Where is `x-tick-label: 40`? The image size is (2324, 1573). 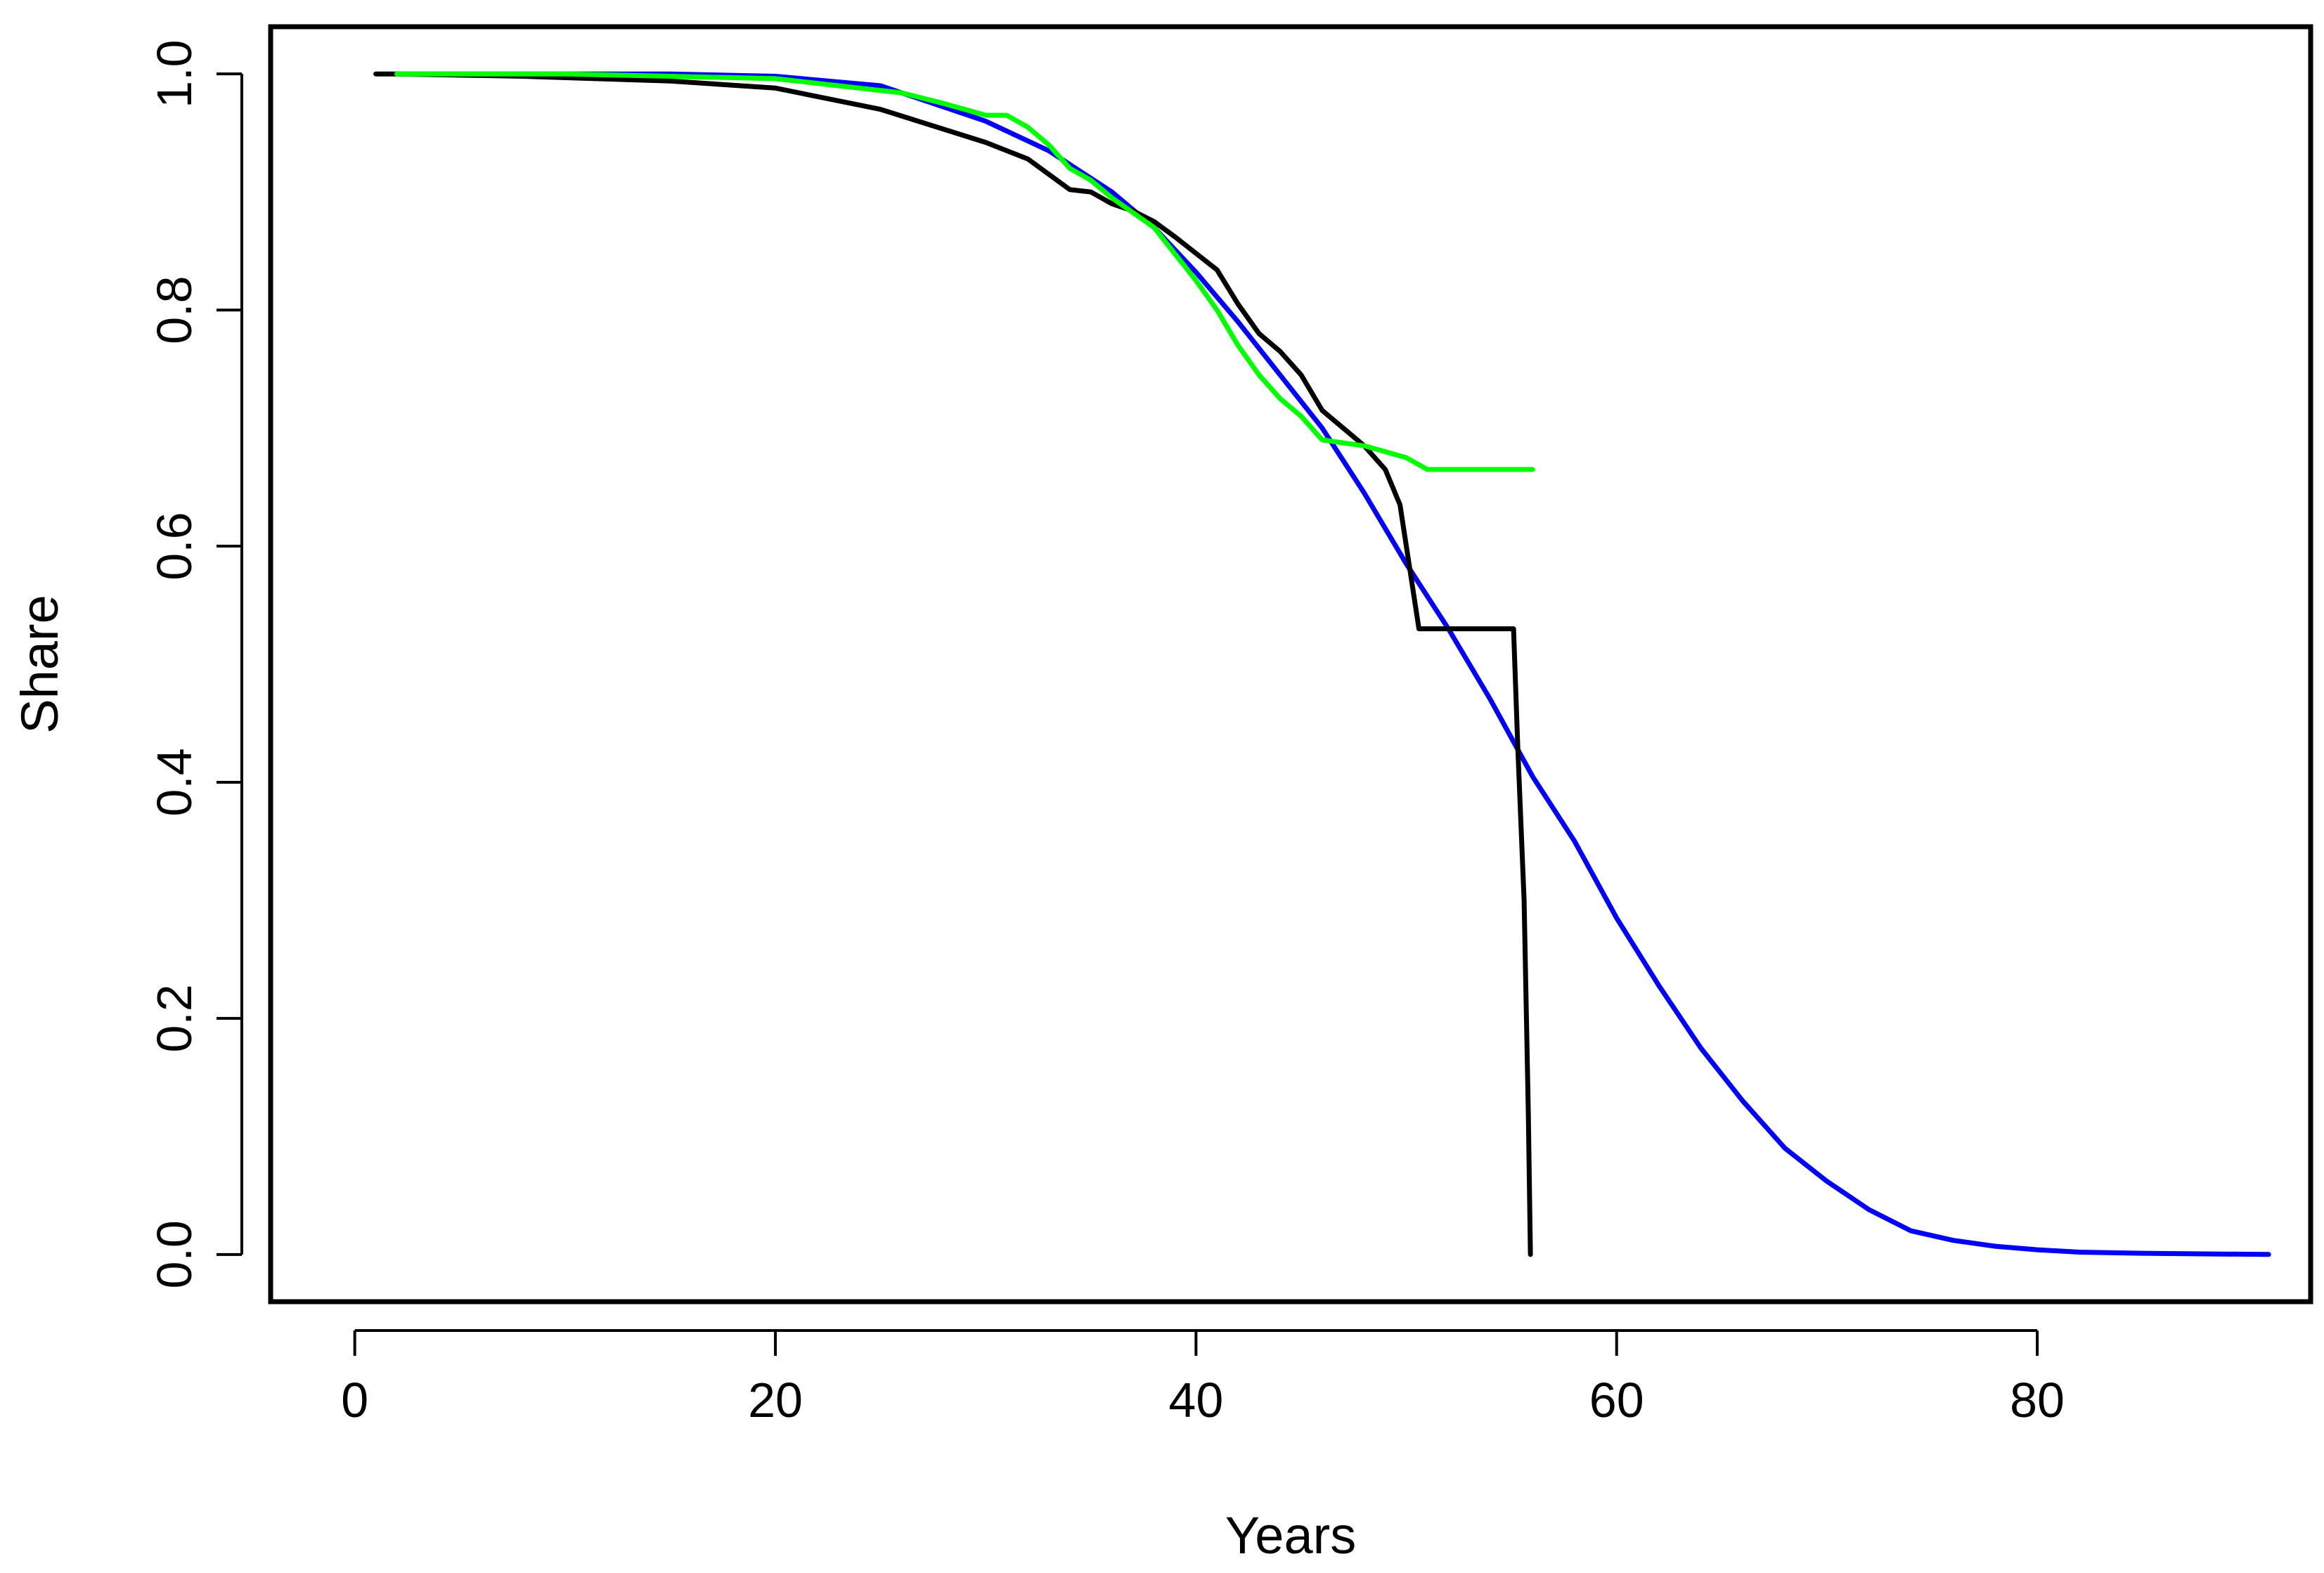
x-tick-label: 40 is located at coordinates (1195, 1400).